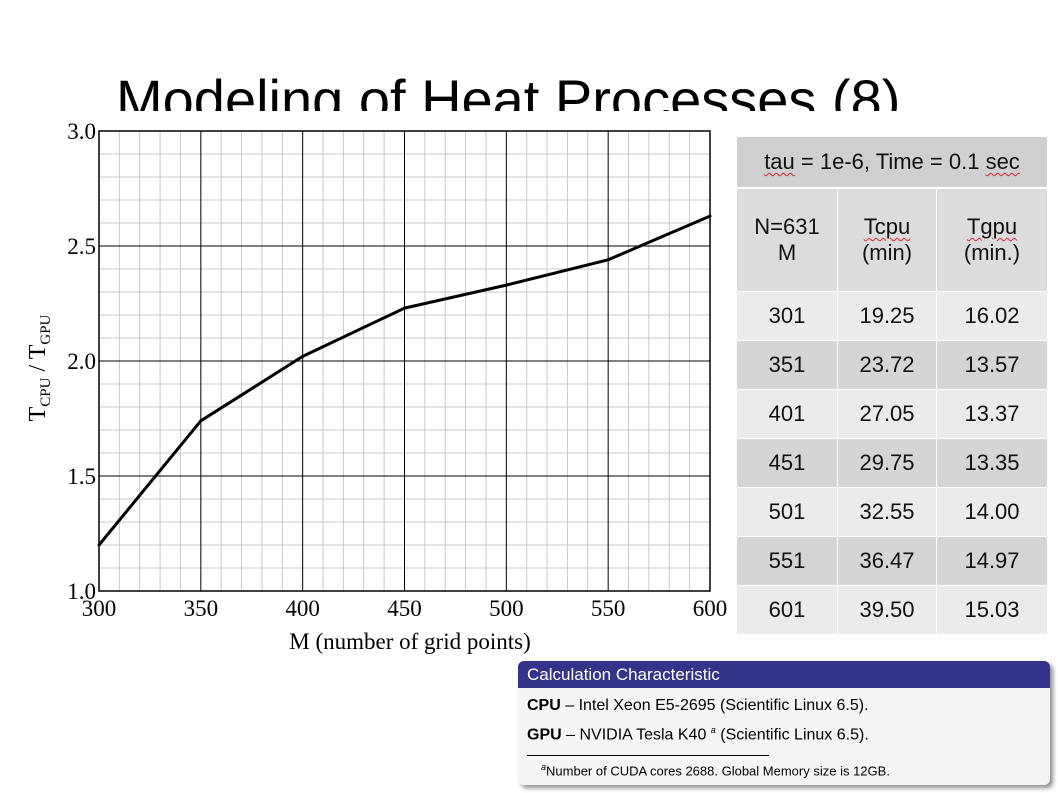 The image size is (1058, 793). What do you see at coordinates (930, 161) in the screenshot?
I see `caption-time: Time = 0.1` at bounding box center [930, 161].